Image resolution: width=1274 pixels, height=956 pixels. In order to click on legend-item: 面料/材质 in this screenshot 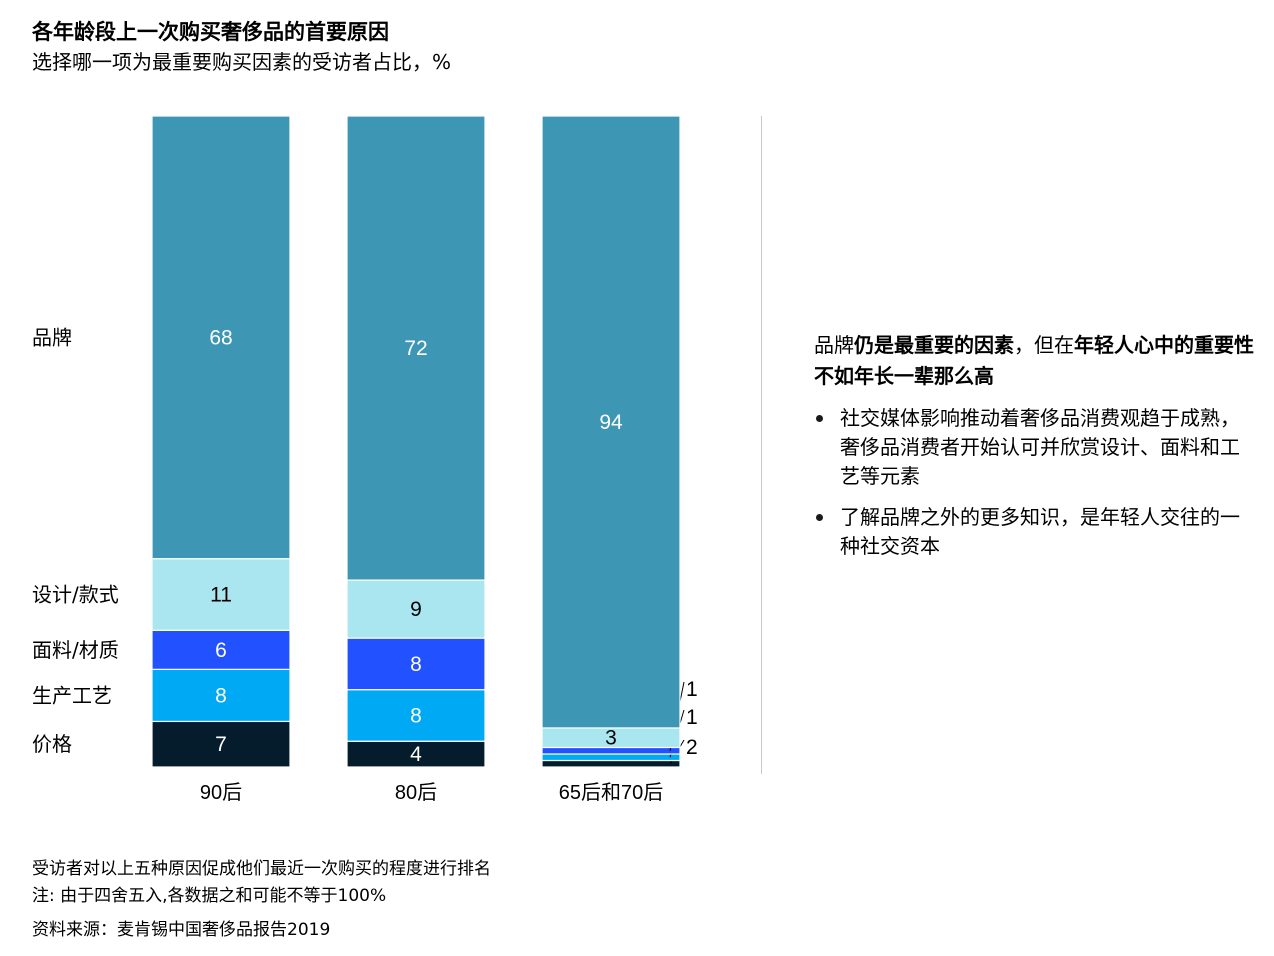, I will do `click(75, 650)`.